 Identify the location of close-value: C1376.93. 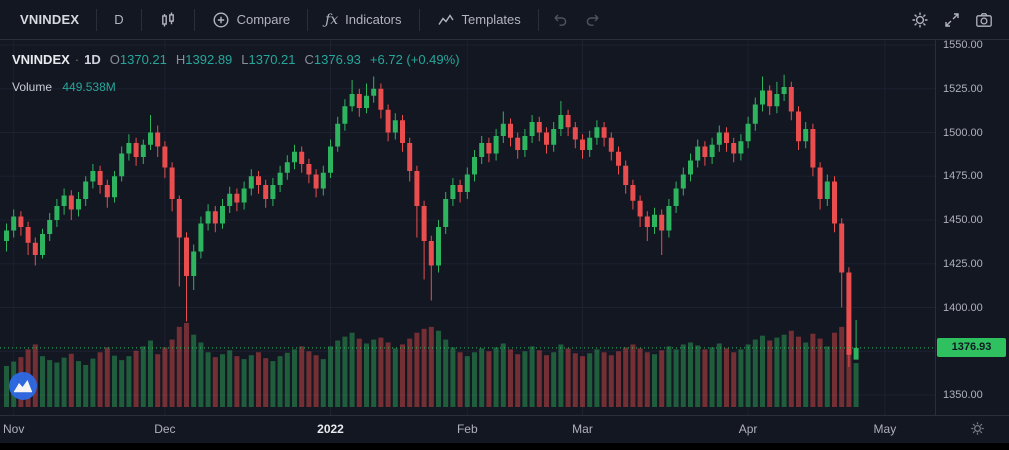
(333, 60).